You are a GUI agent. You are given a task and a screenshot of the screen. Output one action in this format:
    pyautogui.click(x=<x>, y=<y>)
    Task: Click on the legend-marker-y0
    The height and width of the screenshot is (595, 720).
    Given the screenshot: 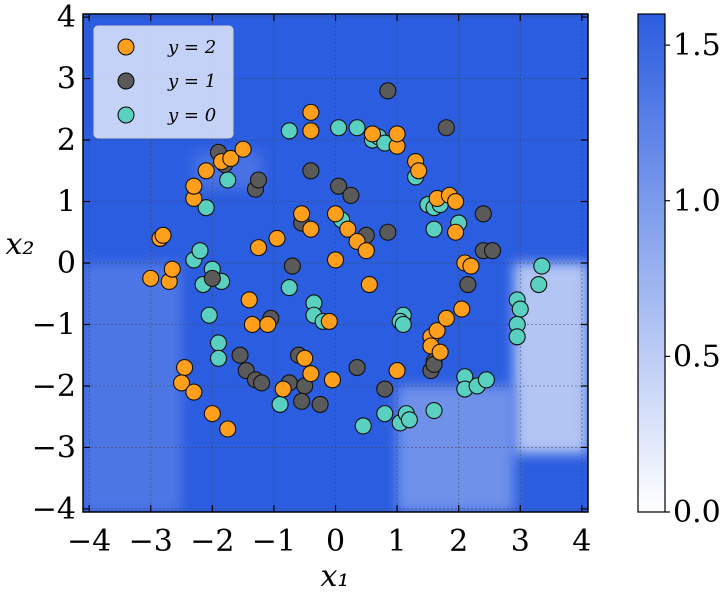 What is the action you would take?
    pyautogui.click(x=126, y=115)
    